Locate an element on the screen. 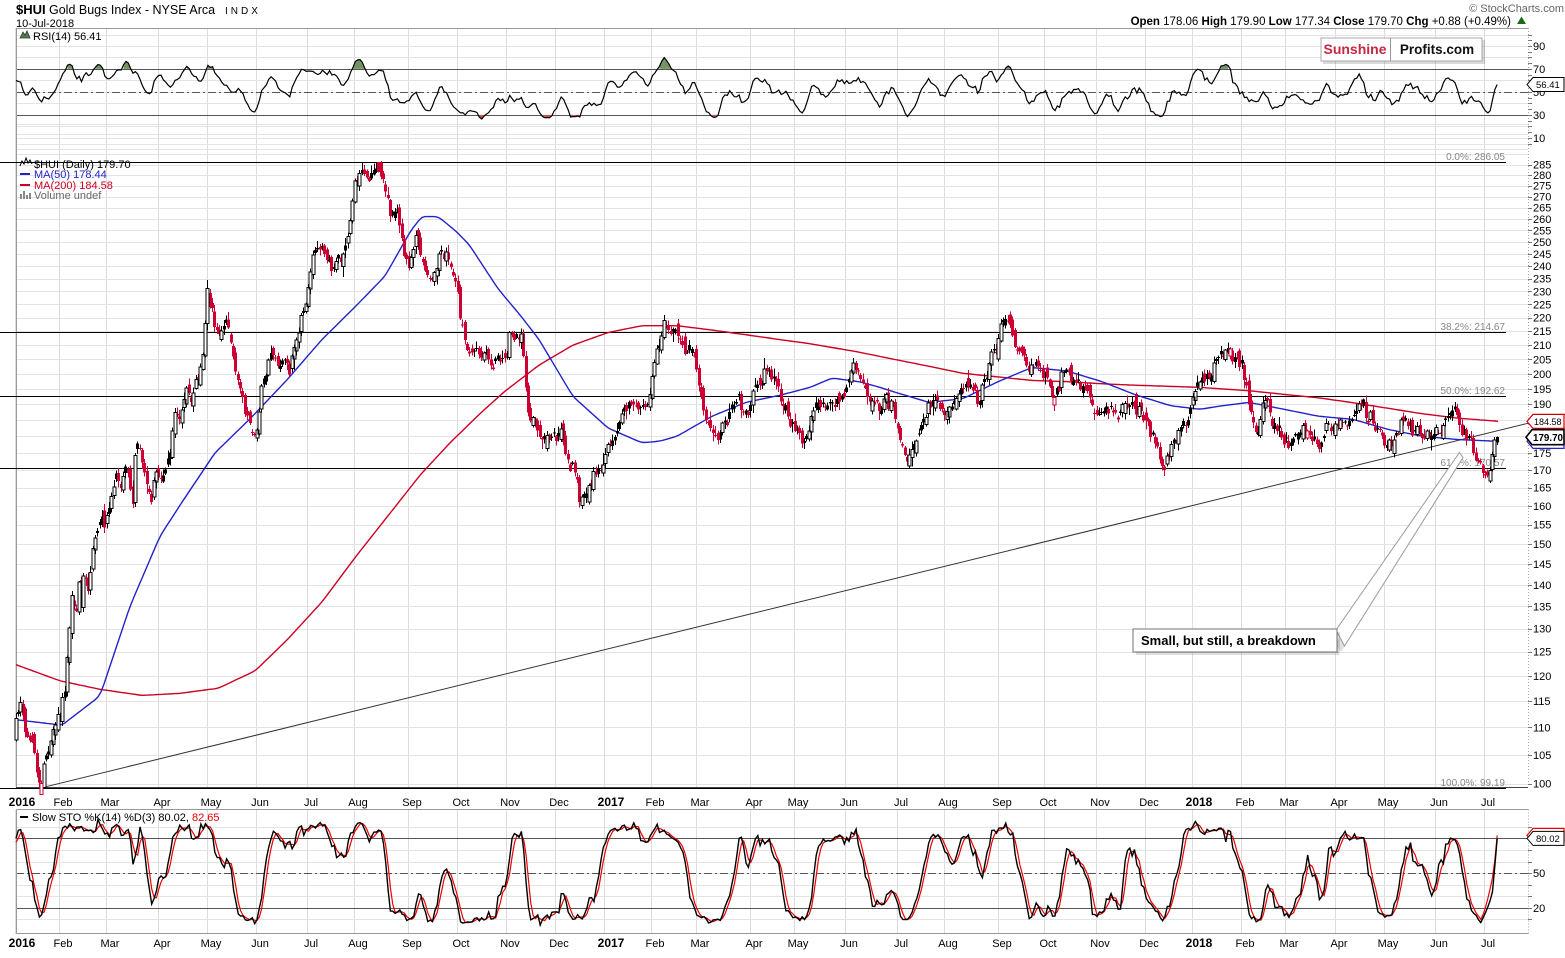 The width and height of the screenshot is (1565, 958). svg-text: 200 is located at coordinates (1542, 375).